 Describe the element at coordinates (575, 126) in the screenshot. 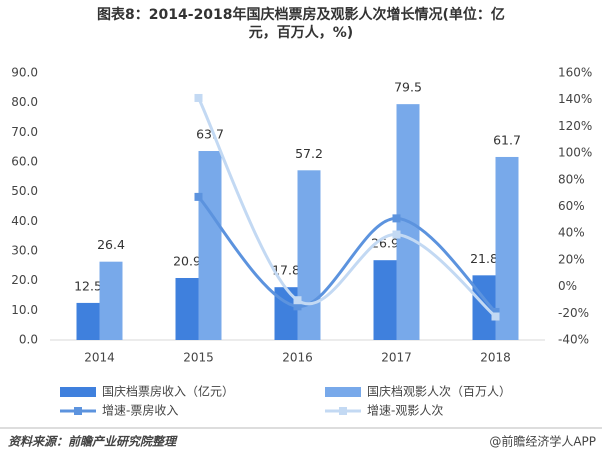

I see `y2-tick-label: 120%` at that location.